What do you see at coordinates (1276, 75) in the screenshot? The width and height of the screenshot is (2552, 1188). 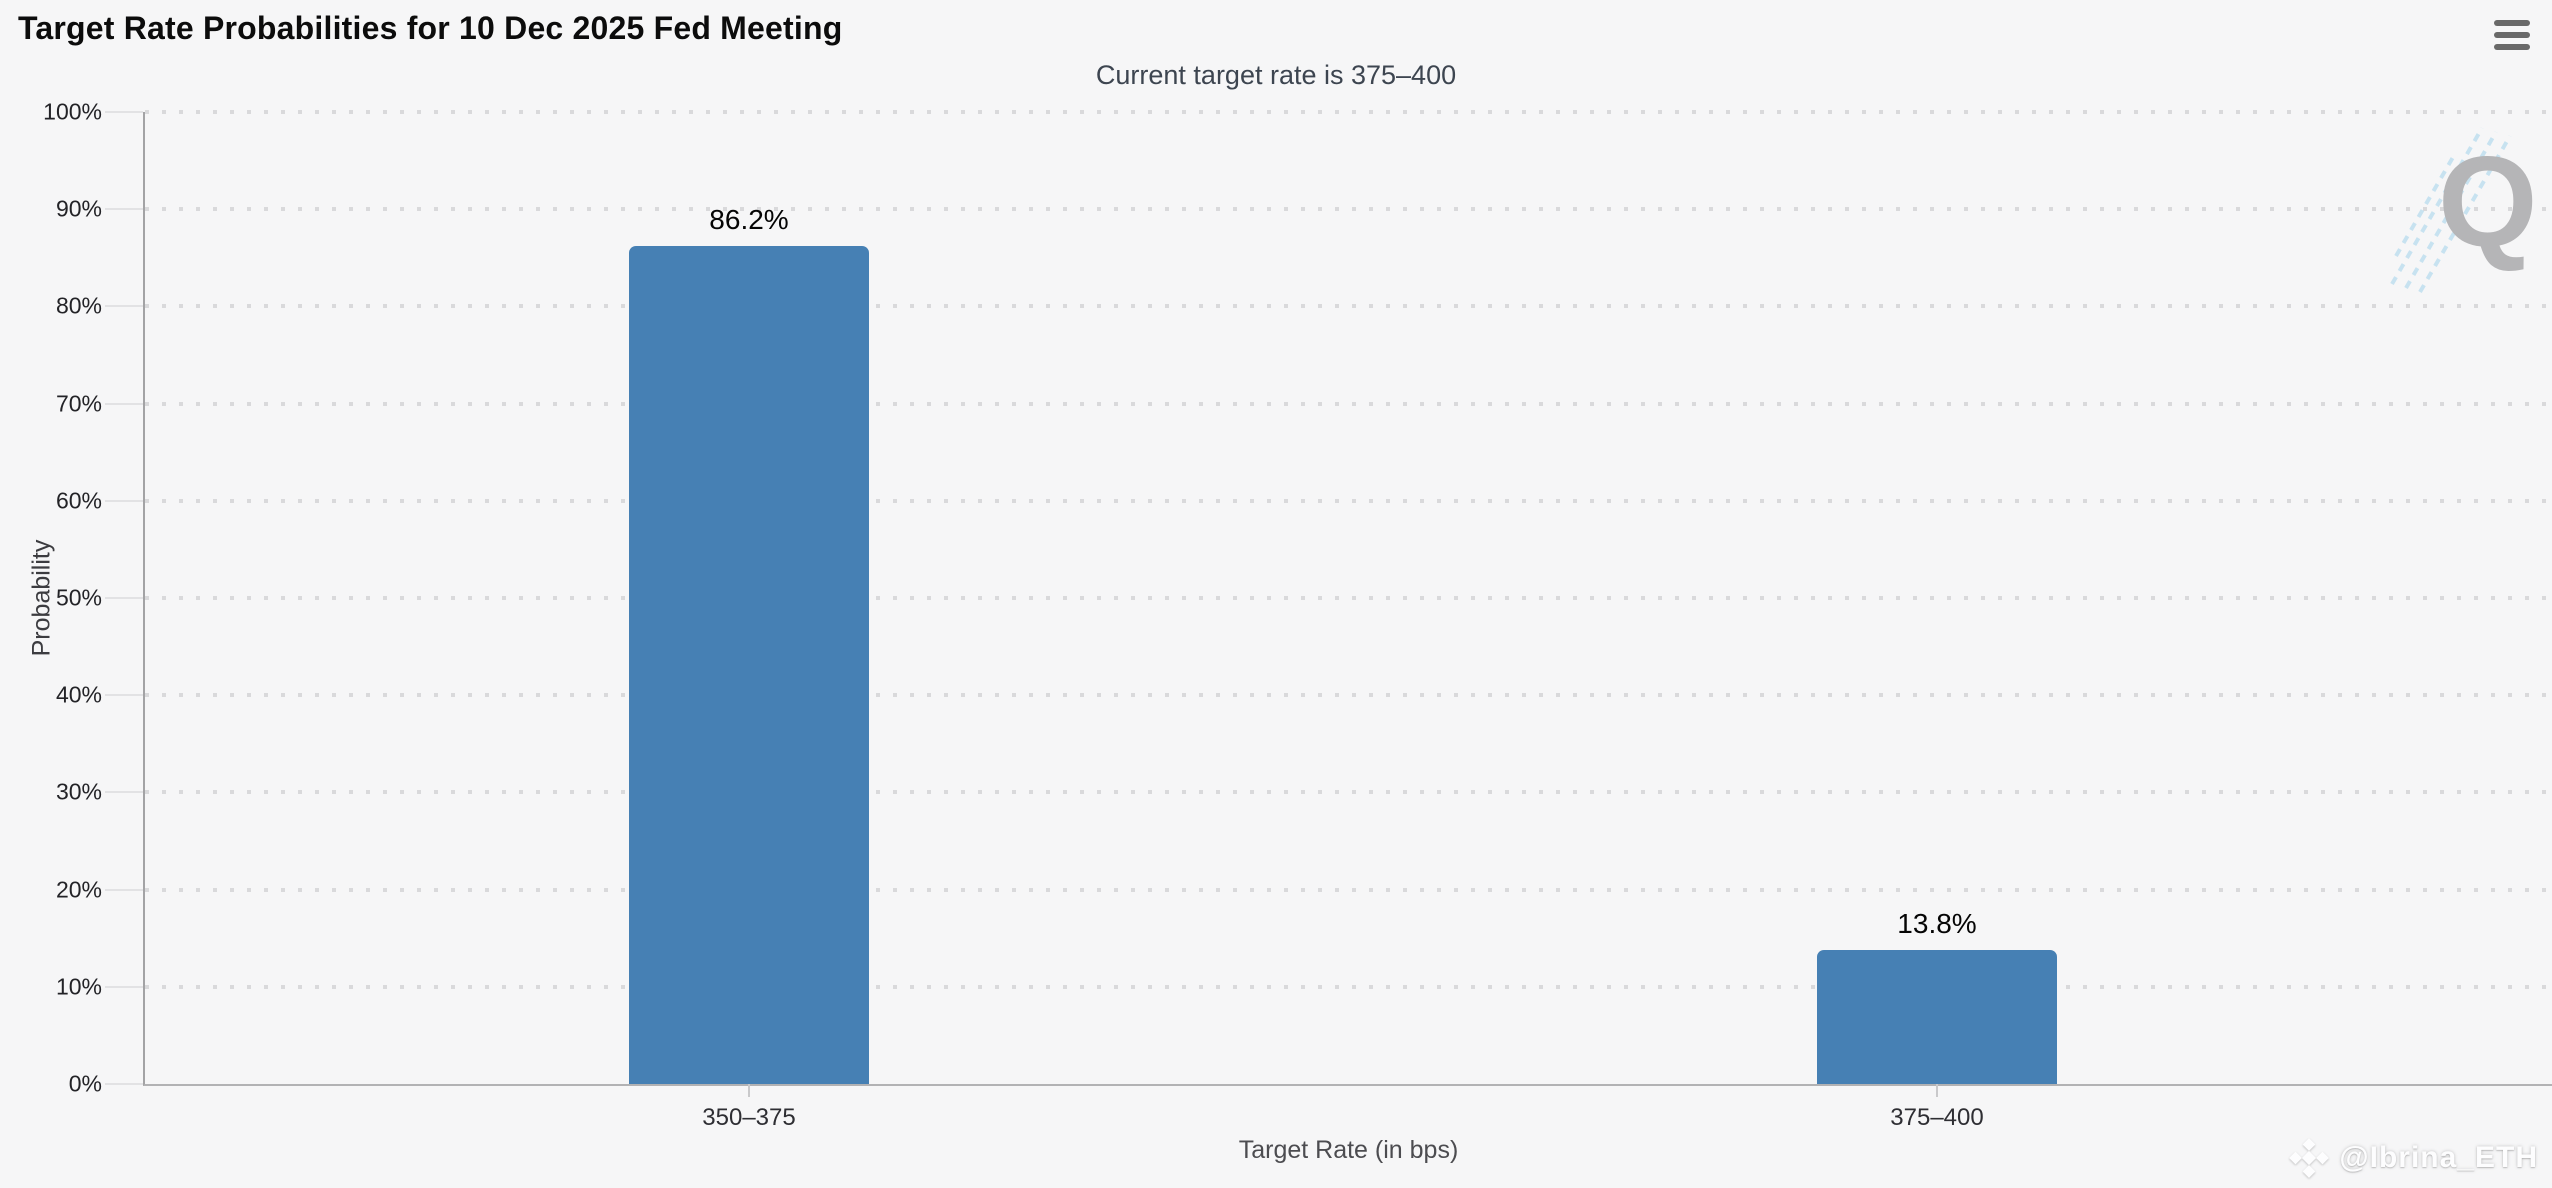 I see `chart-subtitle: Current target rate is 375–400` at bounding box center [1276, 75].